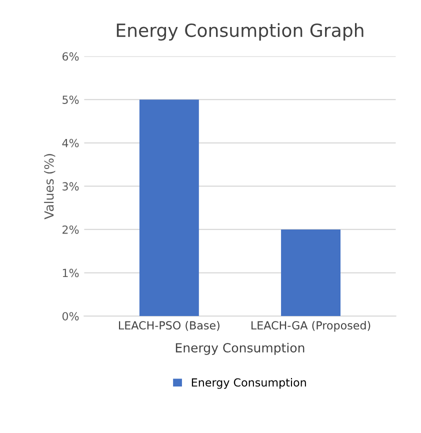 Image resolution: width=421 pixels, height=433 pixels. Describe the element at coordinates (70, 143) in the screenshot. I see `y-tick-label: 4%` at that location.